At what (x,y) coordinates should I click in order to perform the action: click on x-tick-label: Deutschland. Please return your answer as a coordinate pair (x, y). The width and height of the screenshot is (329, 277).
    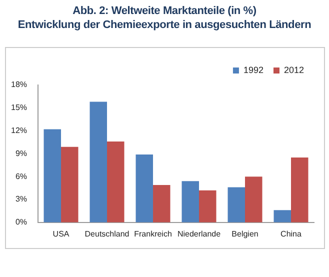
    Looking at the image, I should click on (107, 233).